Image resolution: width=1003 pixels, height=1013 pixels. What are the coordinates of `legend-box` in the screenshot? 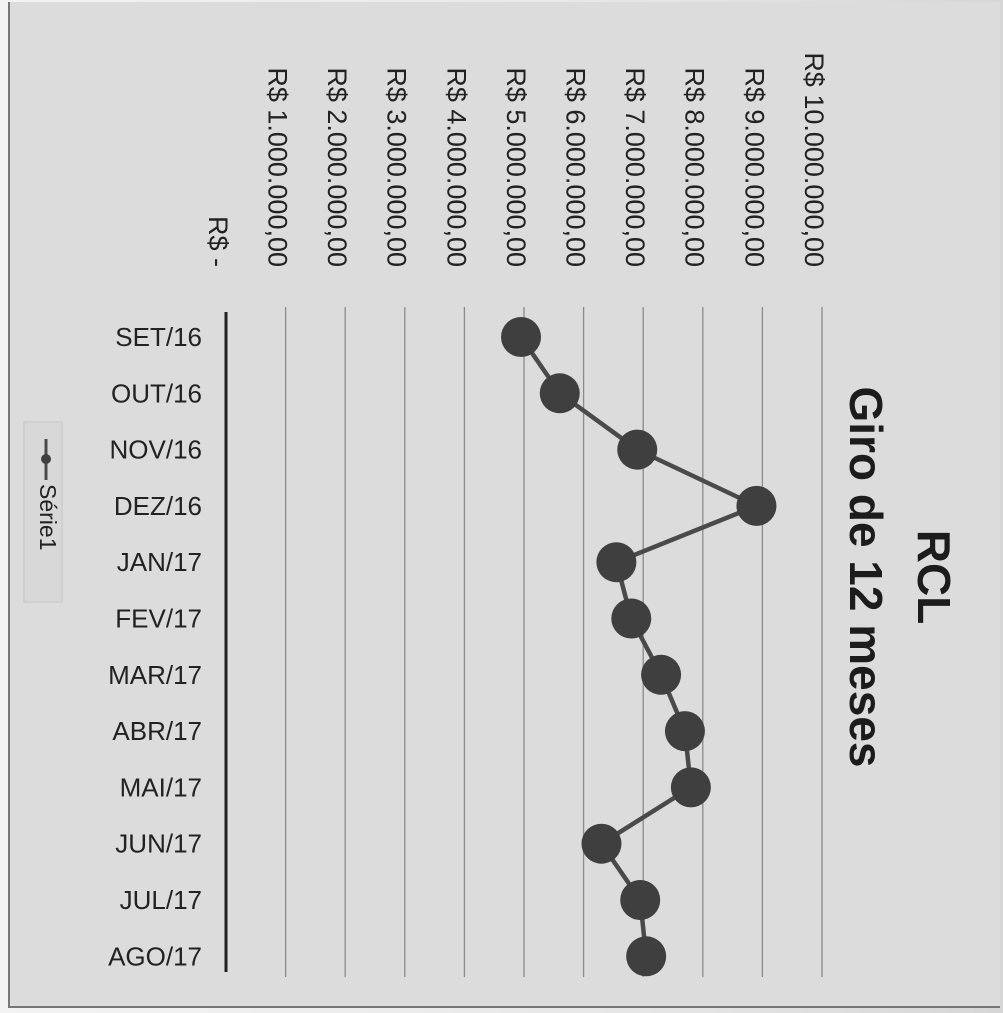 It's located at (43, 512).